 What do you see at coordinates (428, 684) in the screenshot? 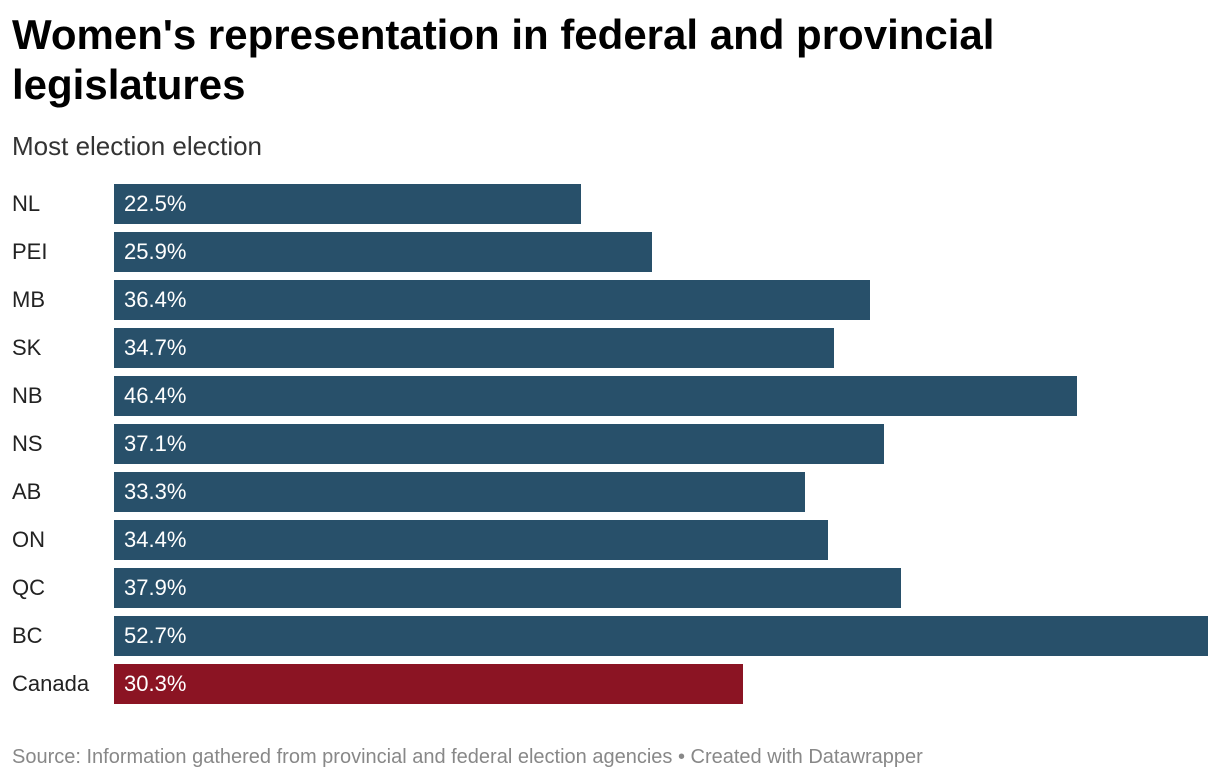
I see `bar: 30.3%` at bounding box center [428, 684].